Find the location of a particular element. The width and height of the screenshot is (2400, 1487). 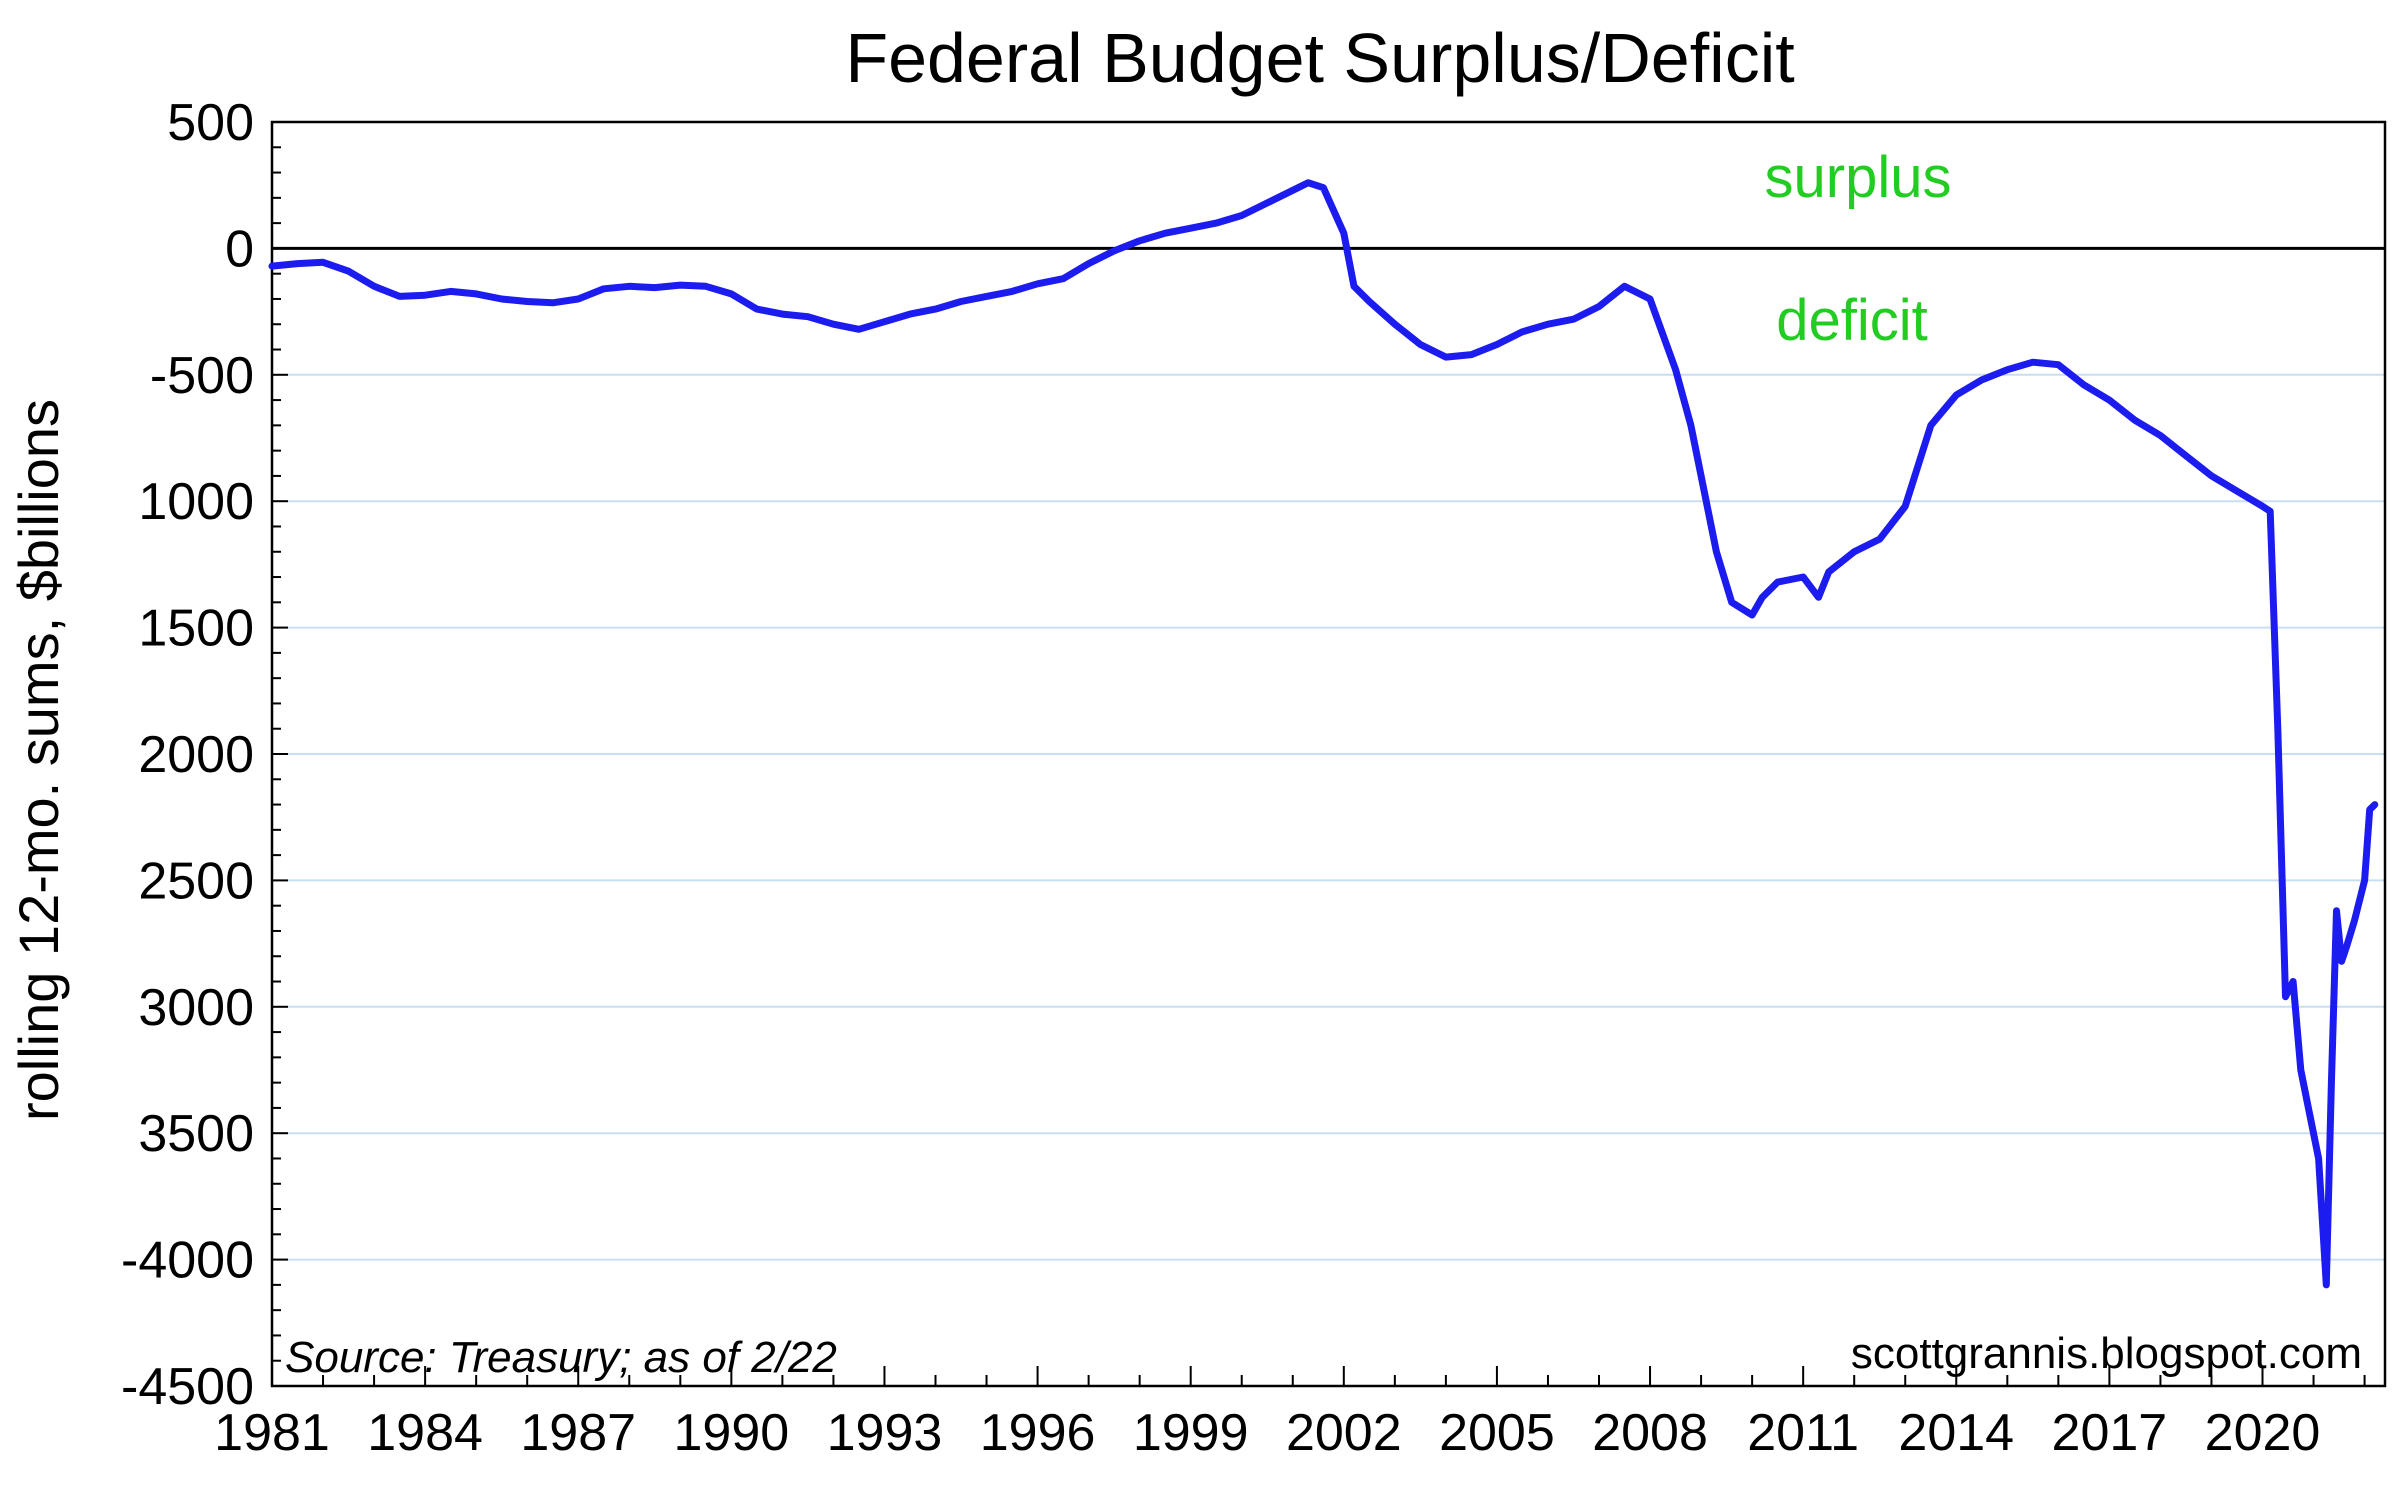

y-tick-label: 2500 is located at coordinates (196, 881).